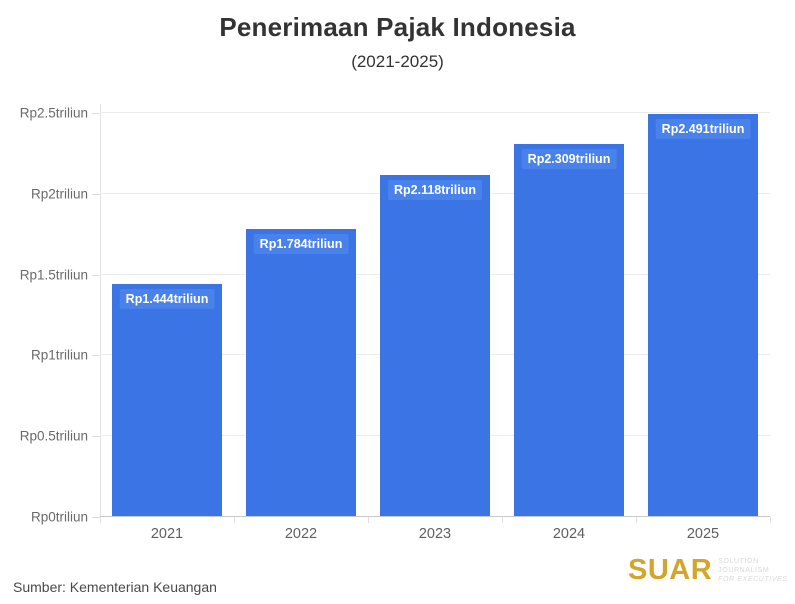  Describe the element at coordinates (569, 330) in the screenshot. I see `bar-2024: Rp2.309triliun` at that location.